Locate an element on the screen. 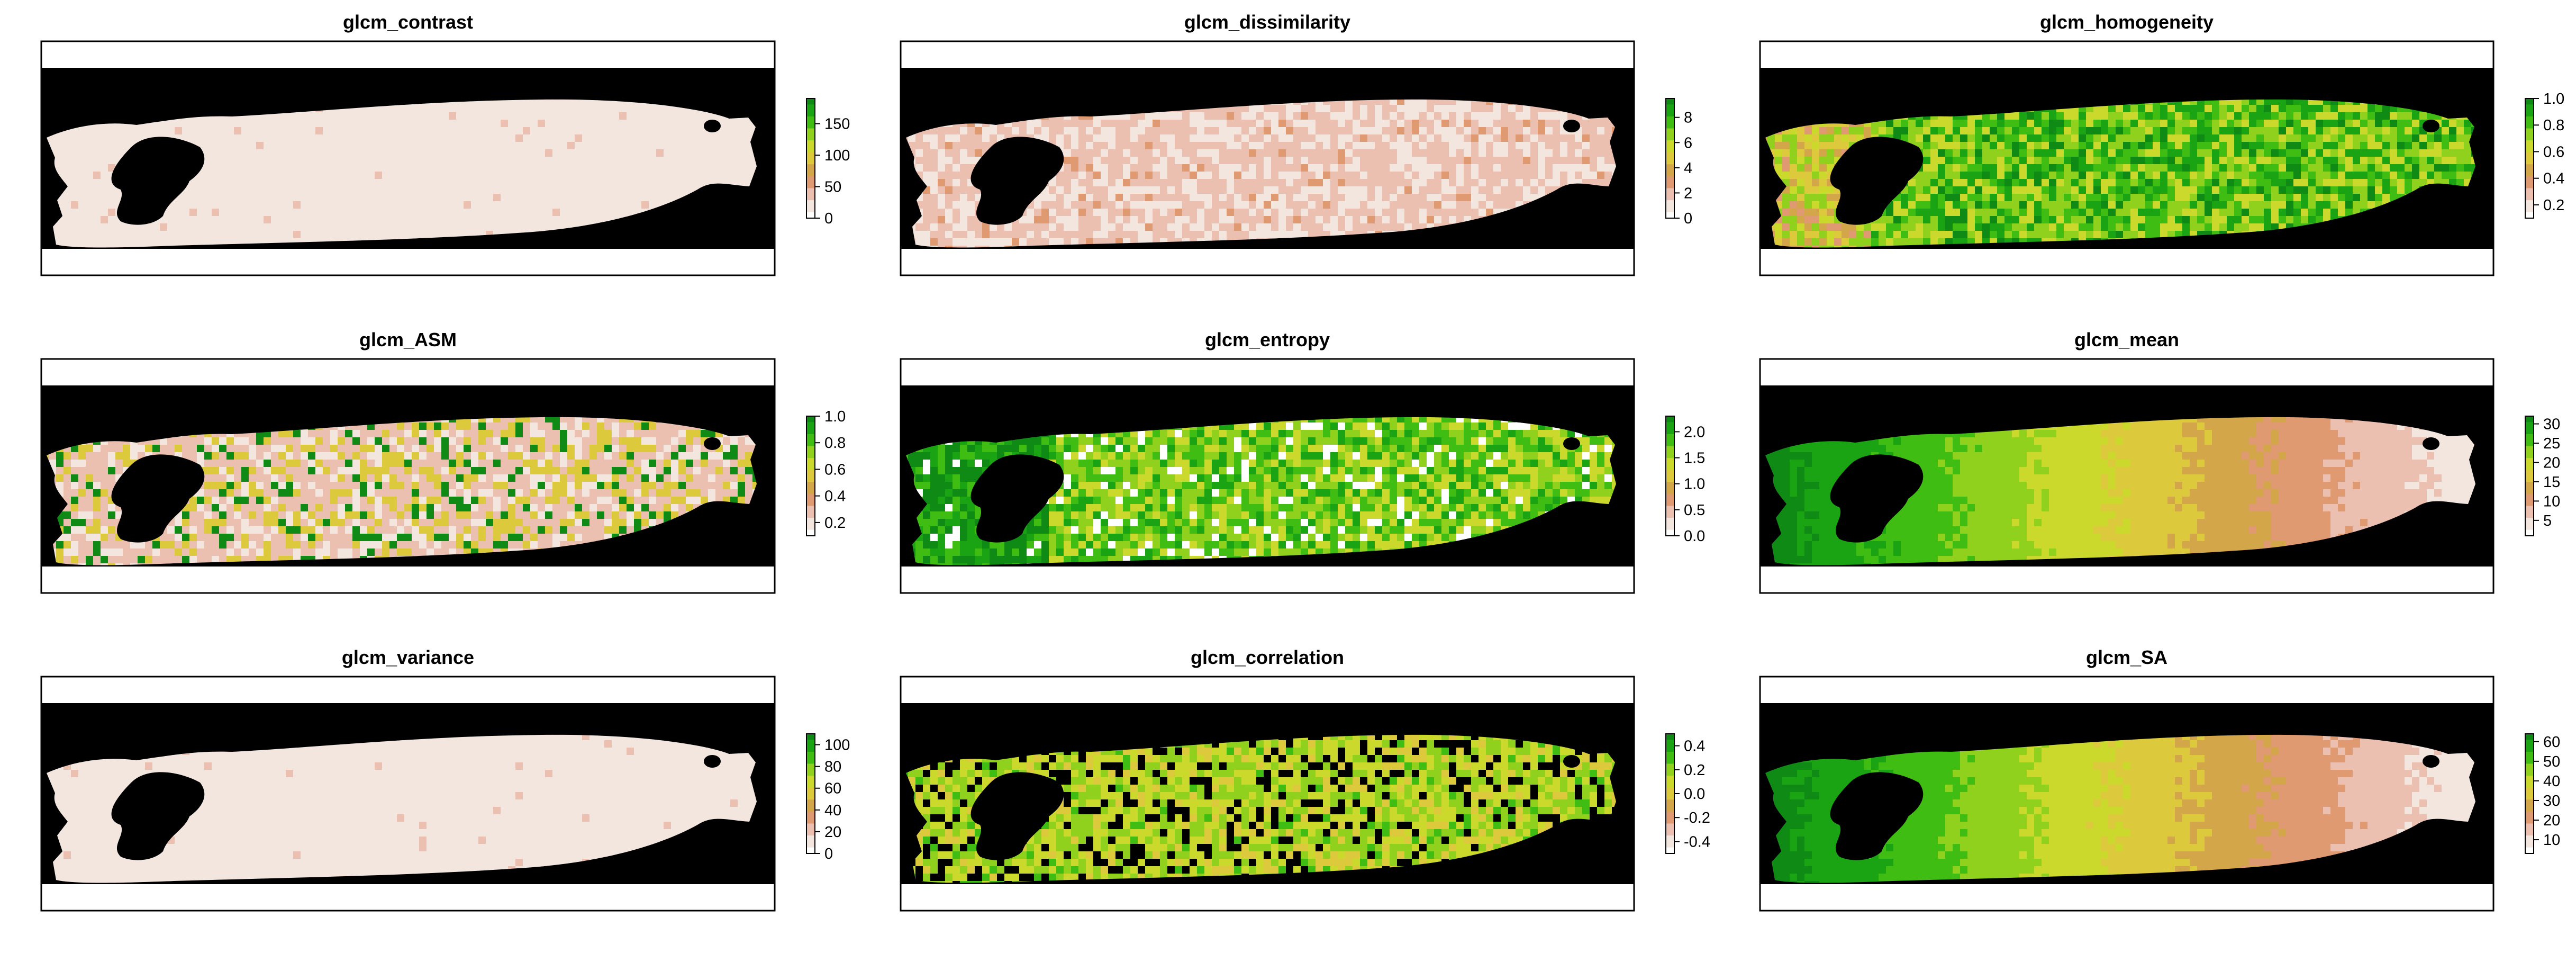 This screenshot has width=2576, height=953. colorbar: -0.4 -0.2 0.0 0.2 0.4 is located at coordinates (1687, 794).